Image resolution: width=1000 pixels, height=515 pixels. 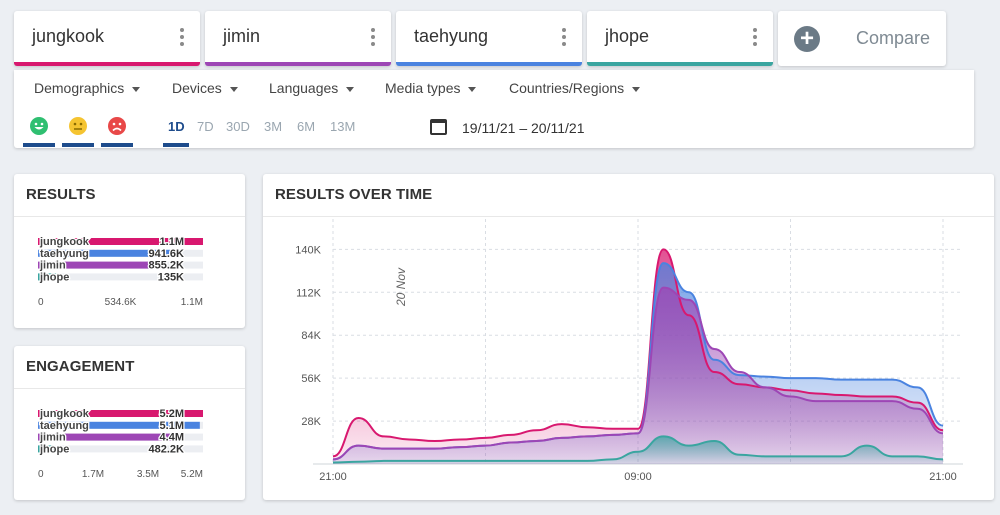 I want to click on results-bar-jimin, so click(x=102, y=265).